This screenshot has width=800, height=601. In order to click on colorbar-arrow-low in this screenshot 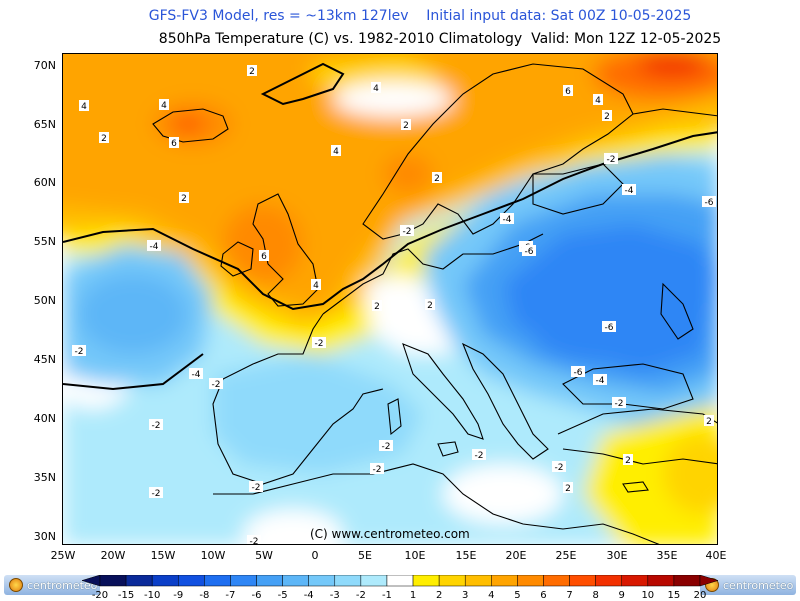, I will do `click(91, 581)`.